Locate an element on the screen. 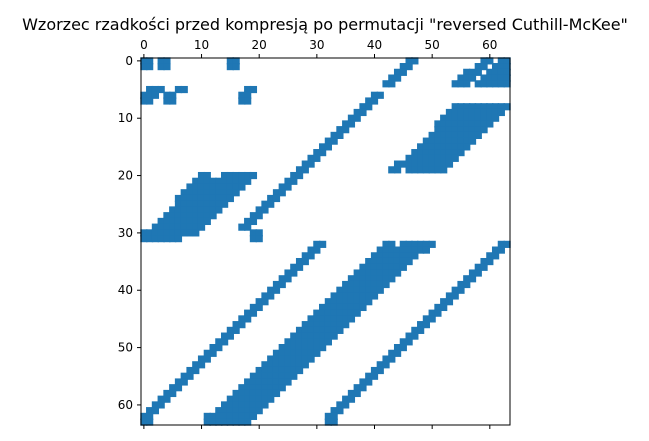 The width and height of the screenshot is (649, 441). y-tick-label: 30 is located at coordinates (125, 233).